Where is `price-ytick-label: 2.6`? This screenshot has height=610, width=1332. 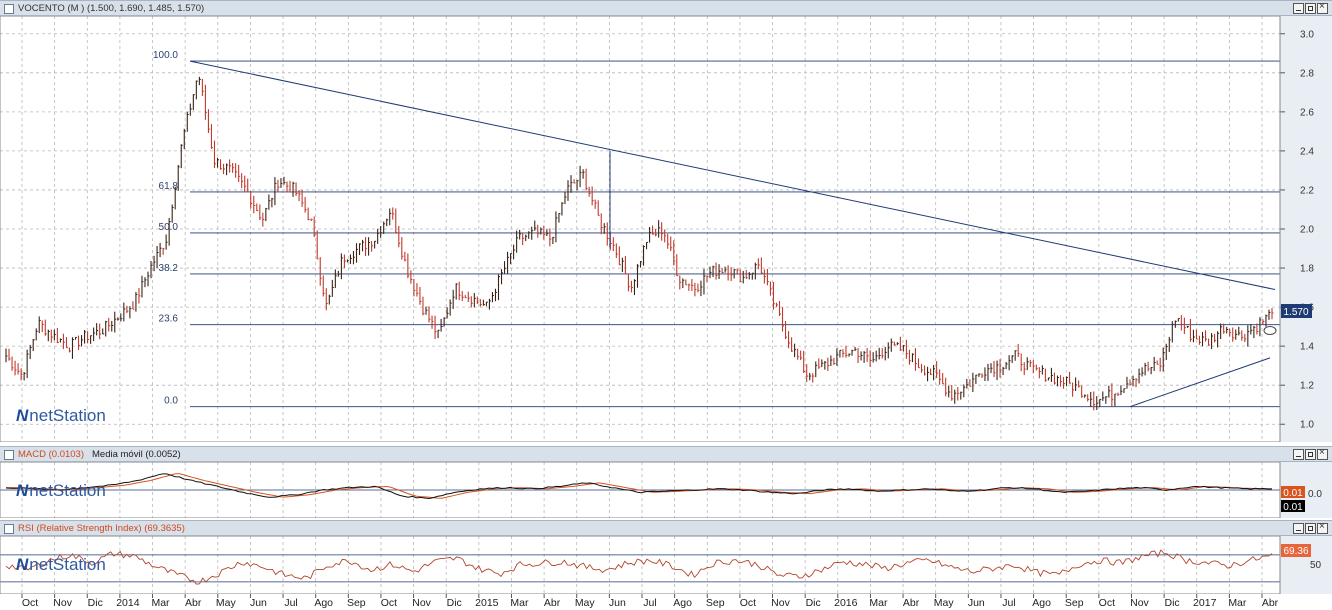 price-ytick-label: 2.6 is located at coordinates (1307, 112).